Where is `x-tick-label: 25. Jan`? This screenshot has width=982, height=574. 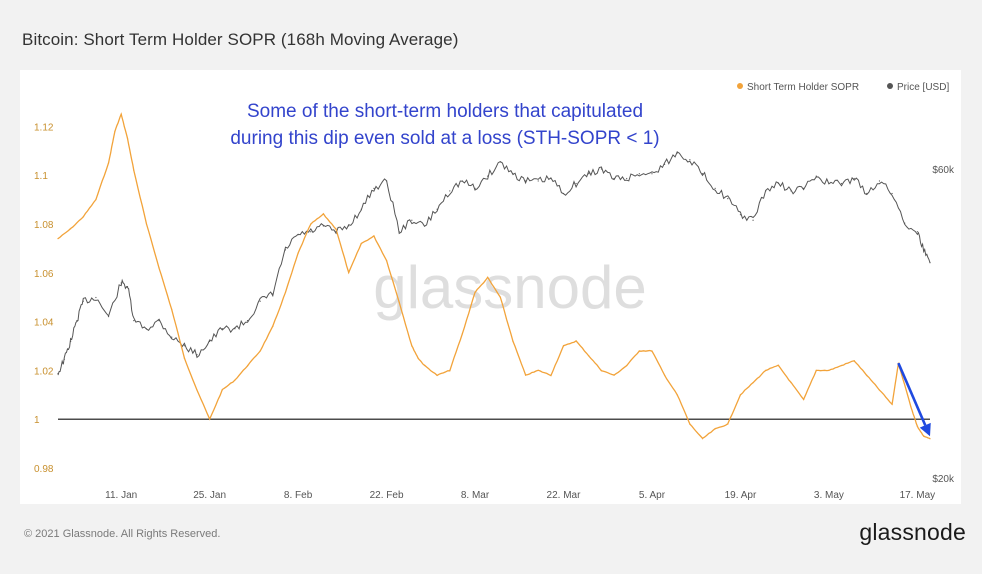 x-tick-label: 25. Jan is located at coordinates (209, 495).